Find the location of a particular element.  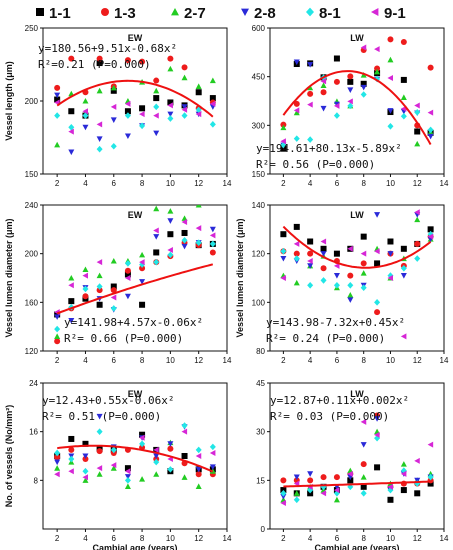

y-tick-label: 0 is located at coordinates (263, 529).